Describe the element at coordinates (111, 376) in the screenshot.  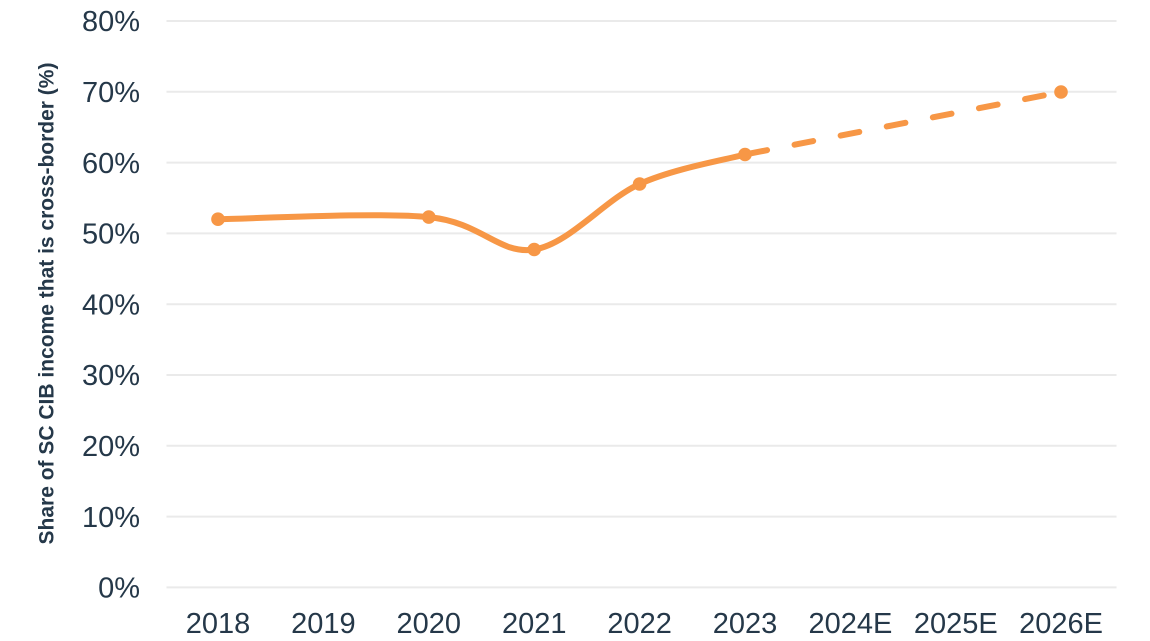
I see `svg-text: 30%` at that location.